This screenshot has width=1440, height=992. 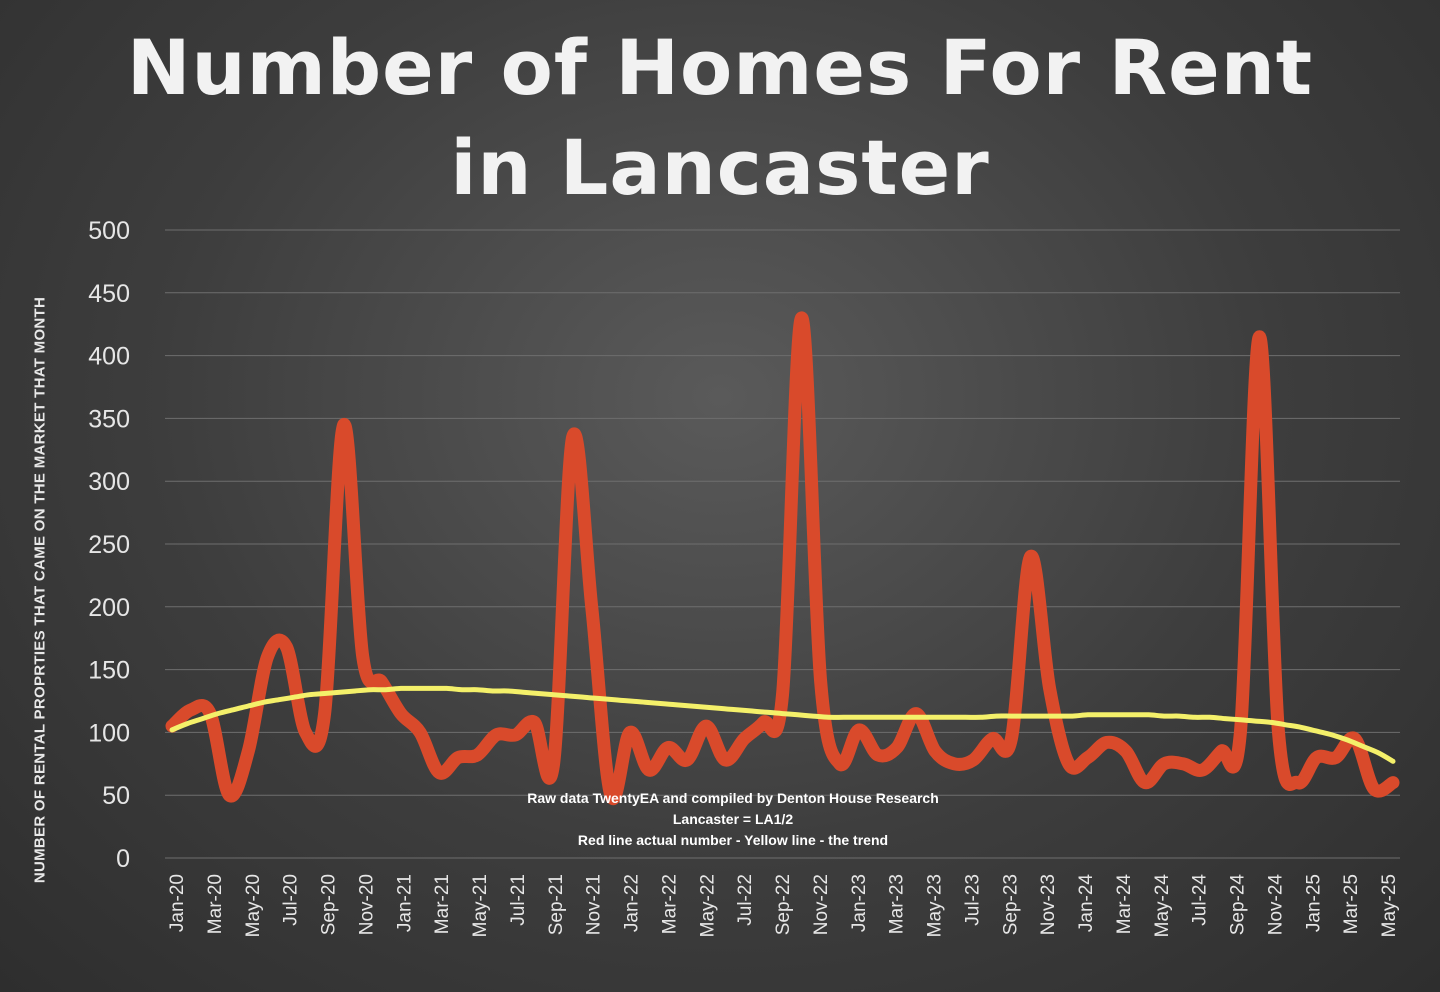 What do you see at coordinates (1238, 905) in the screenshot?
I see `x-tick-label: Sep-24` at bounding box center [1238, 905].